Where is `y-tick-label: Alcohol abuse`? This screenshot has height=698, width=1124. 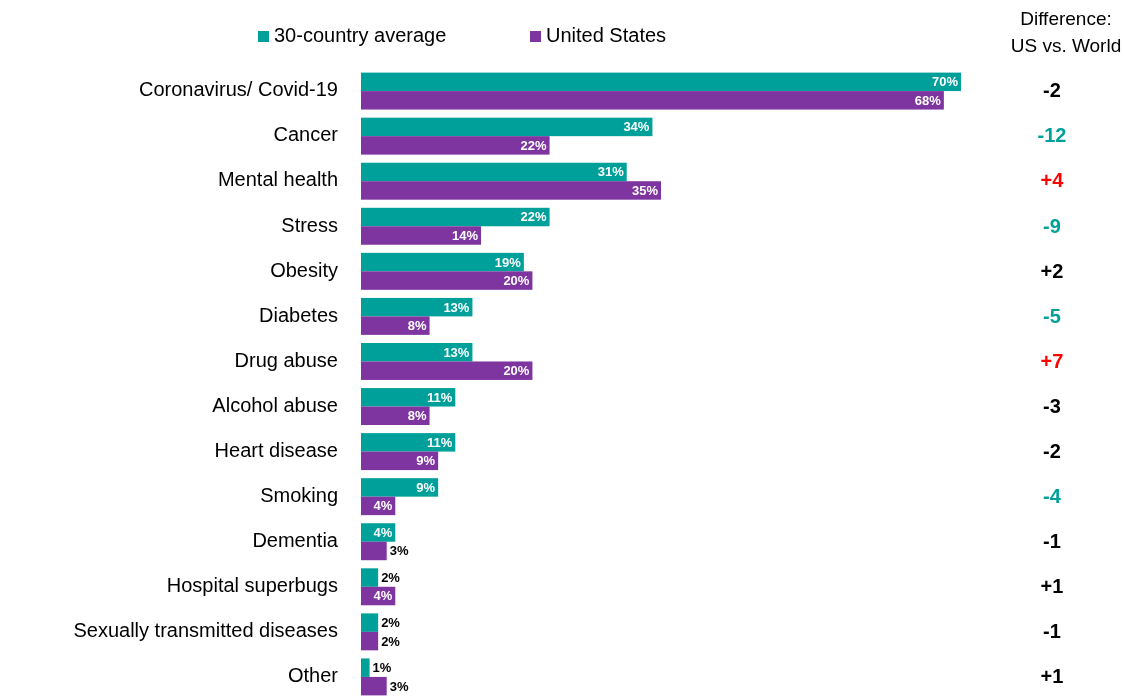 y-tick-label: Alcohol abuse is located at coordinates (275, 404).